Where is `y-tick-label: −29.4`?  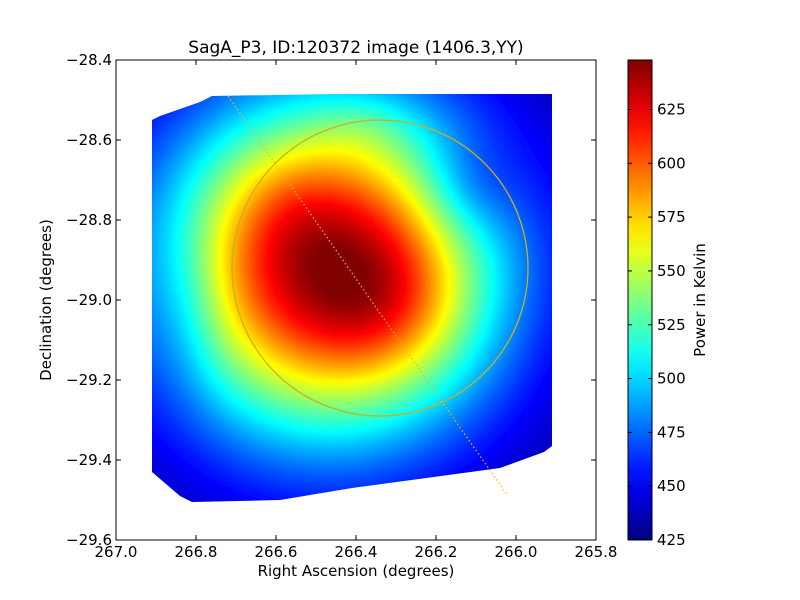 y-tick-label: −29.4 is located at coordinates (89, 460).